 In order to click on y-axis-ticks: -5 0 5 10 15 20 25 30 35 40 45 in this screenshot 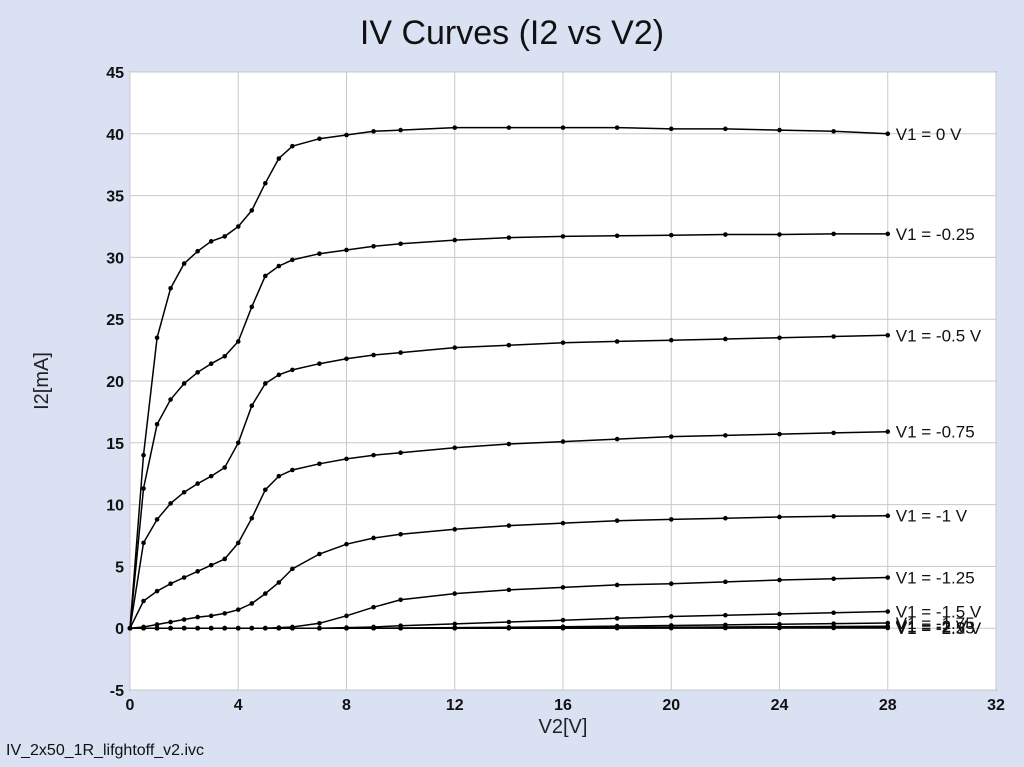, I will do `click(115, 382)`.